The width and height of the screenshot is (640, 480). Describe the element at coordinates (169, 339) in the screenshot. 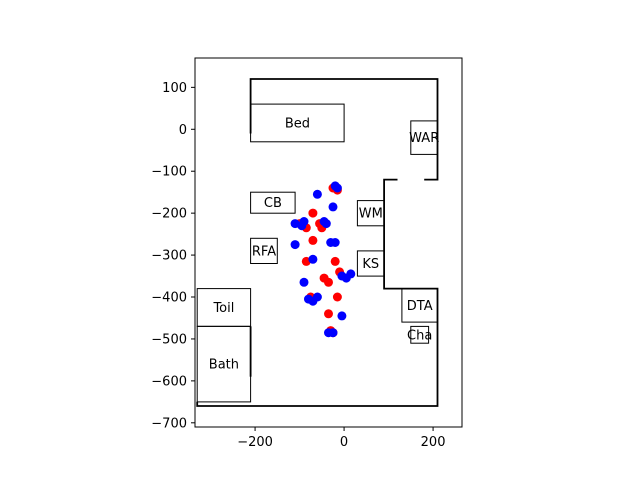

I see `y-tick-label: −500` at that location.